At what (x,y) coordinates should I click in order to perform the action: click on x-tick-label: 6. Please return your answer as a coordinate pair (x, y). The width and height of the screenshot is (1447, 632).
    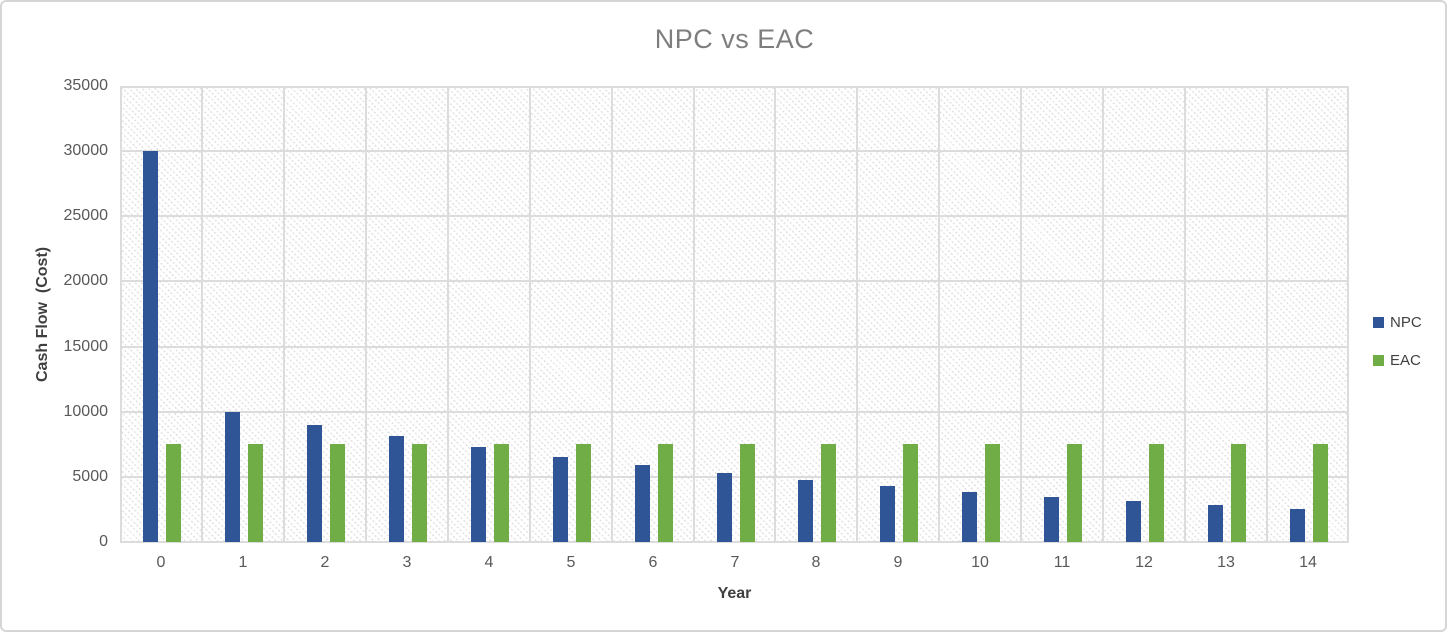
    Looking at the image, I should click on (653, 562).